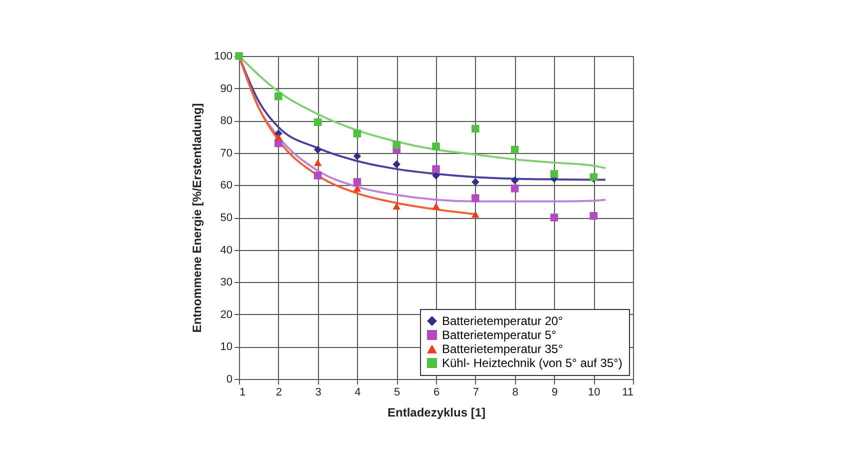 The image size is (855, 471). What do you see at coordinates (499, 335) in the screenshot?
I see `legend-label: Batterietemperatur 5°` at bounding box center [499, 335].